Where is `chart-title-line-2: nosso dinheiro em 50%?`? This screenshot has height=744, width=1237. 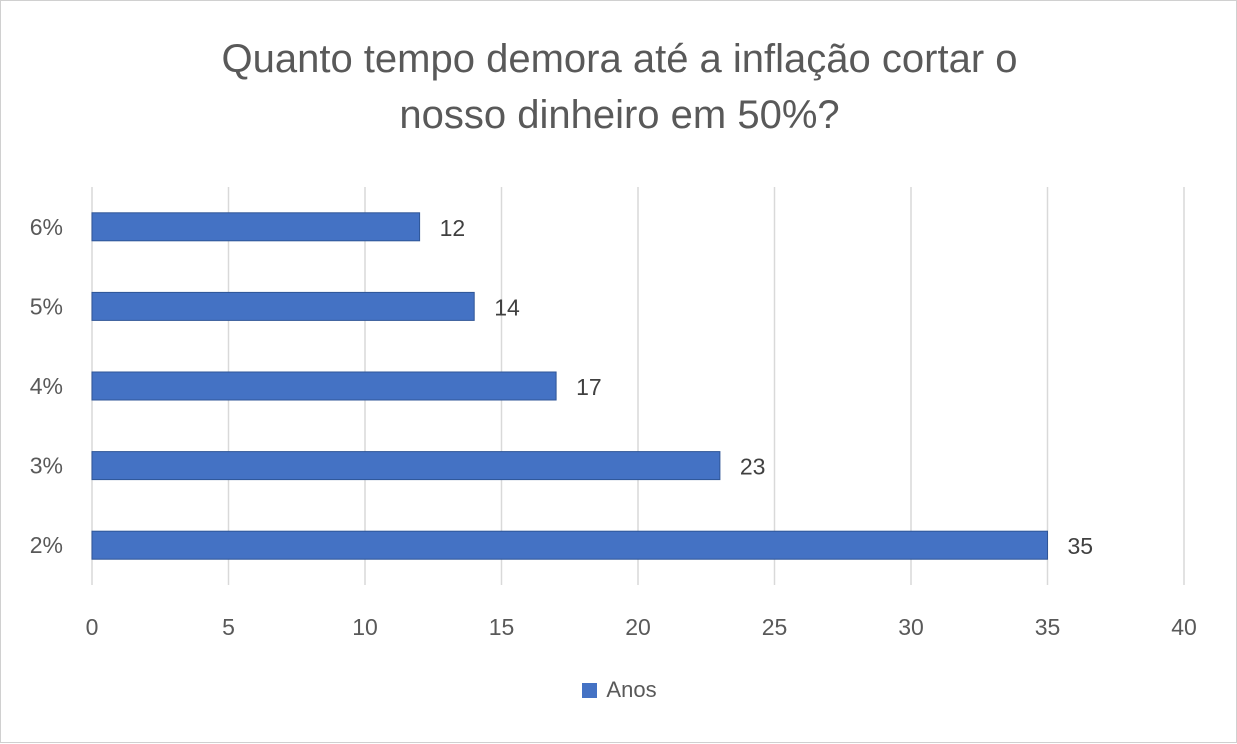
chart-title-line-2: nosso dinheiro em 50%? is located at coordinates (619, 115).